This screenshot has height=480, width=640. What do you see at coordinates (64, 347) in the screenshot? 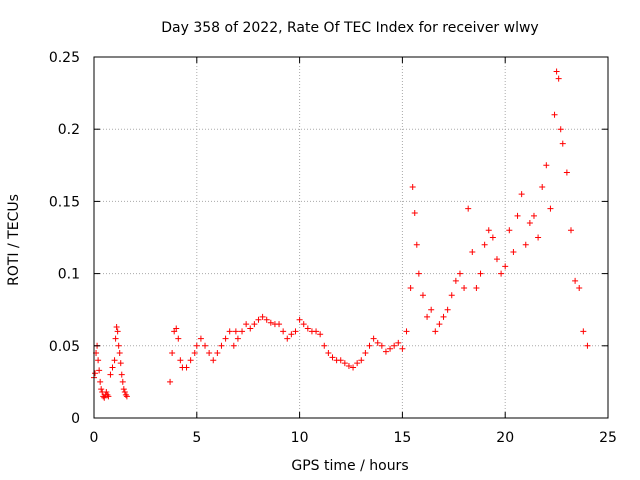
I see `y-tick-label: 0.05` at bounding box center [64, 347].